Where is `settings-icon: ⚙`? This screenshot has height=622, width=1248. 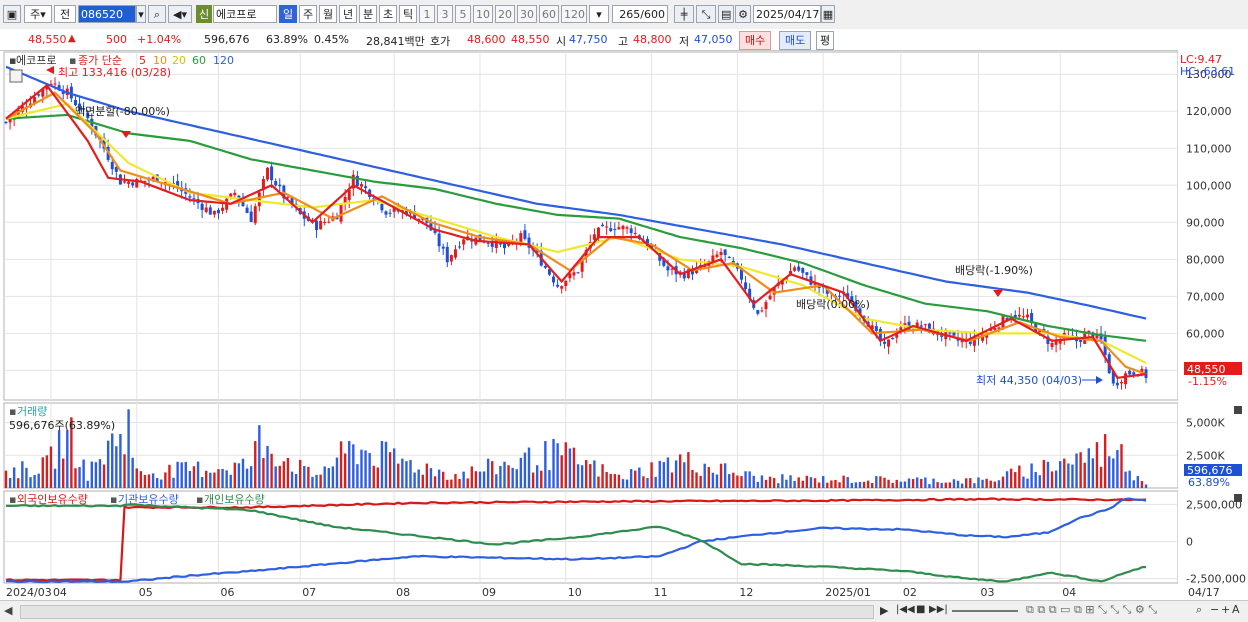
settings-icon: ⚙ is located at coordinates (743, 14).